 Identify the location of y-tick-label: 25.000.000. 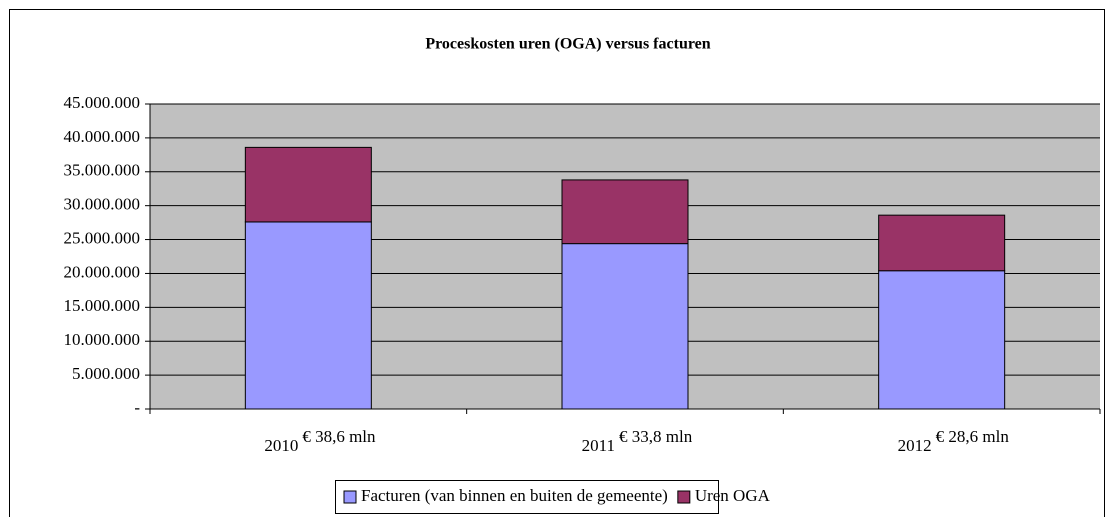
(102, 237).